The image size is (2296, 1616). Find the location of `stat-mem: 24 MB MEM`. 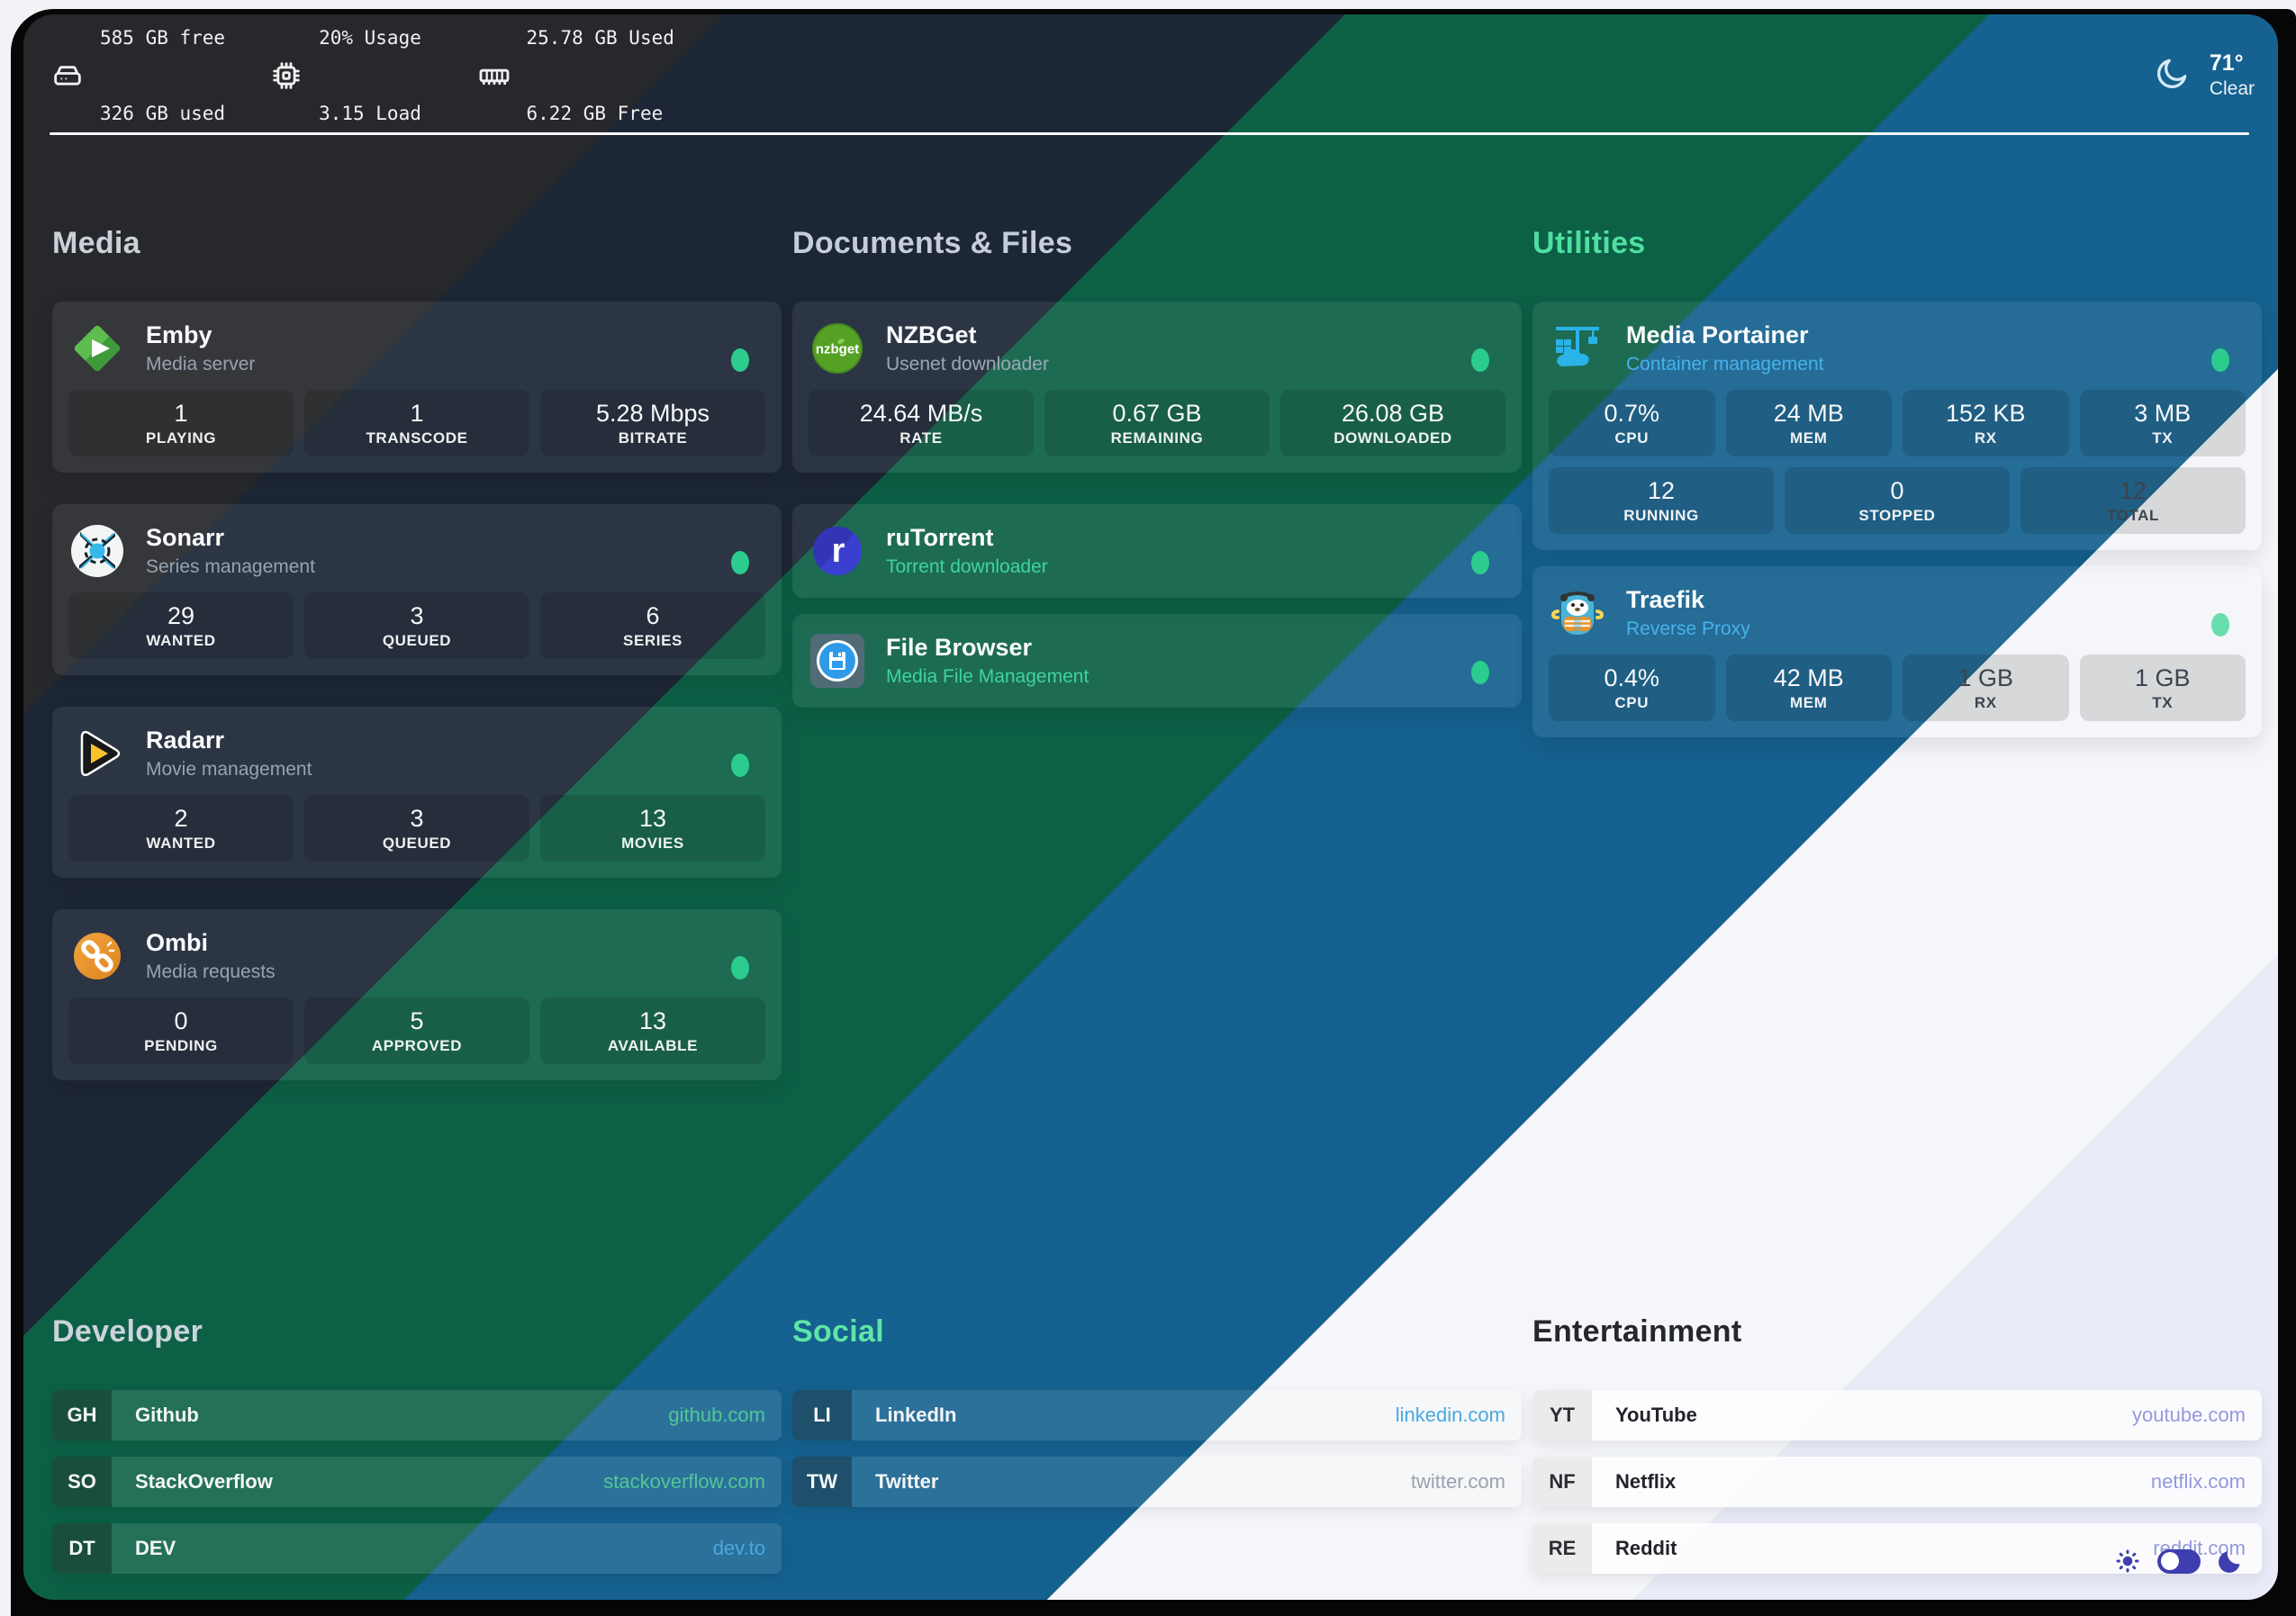

stat-mem: 24 MB MEM is located at coordinates (1808, 423).